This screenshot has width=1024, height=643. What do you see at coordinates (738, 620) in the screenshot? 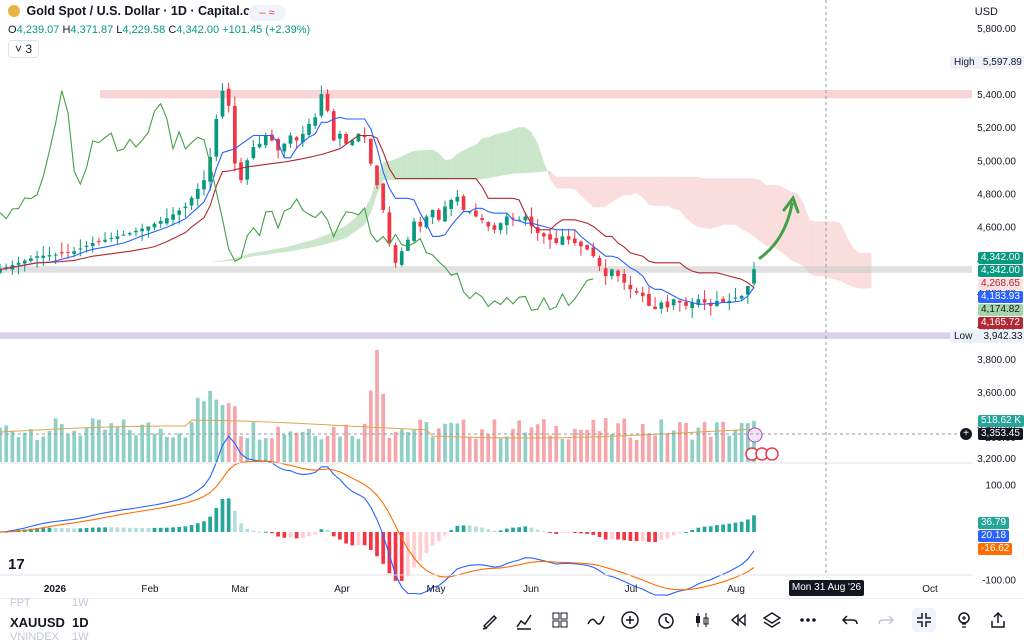
I see `replay-icon` at bounding box center [738, 620].